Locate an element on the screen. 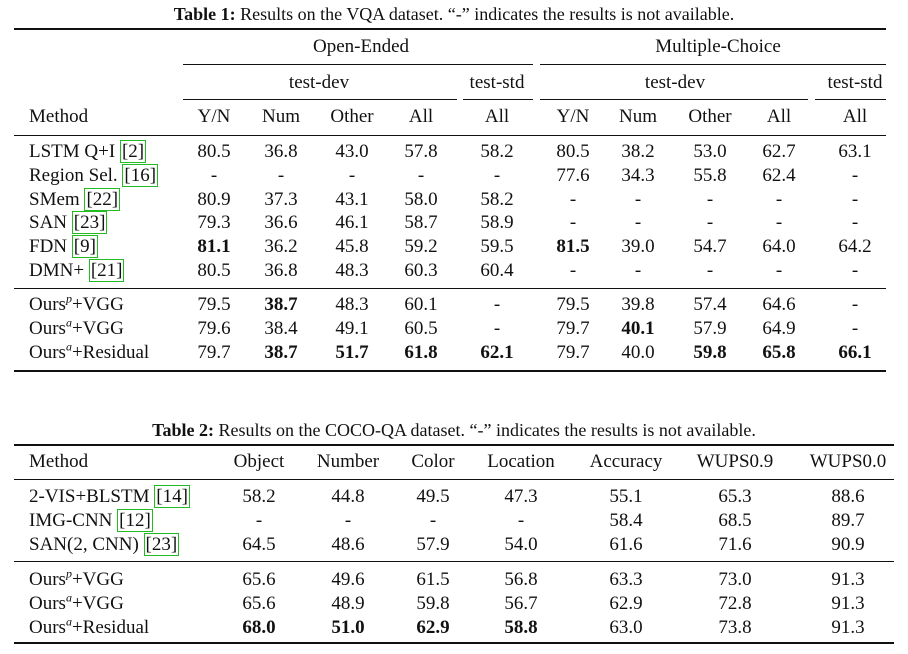  table1-cell: 58.2 is located at coordinates (497, 151).